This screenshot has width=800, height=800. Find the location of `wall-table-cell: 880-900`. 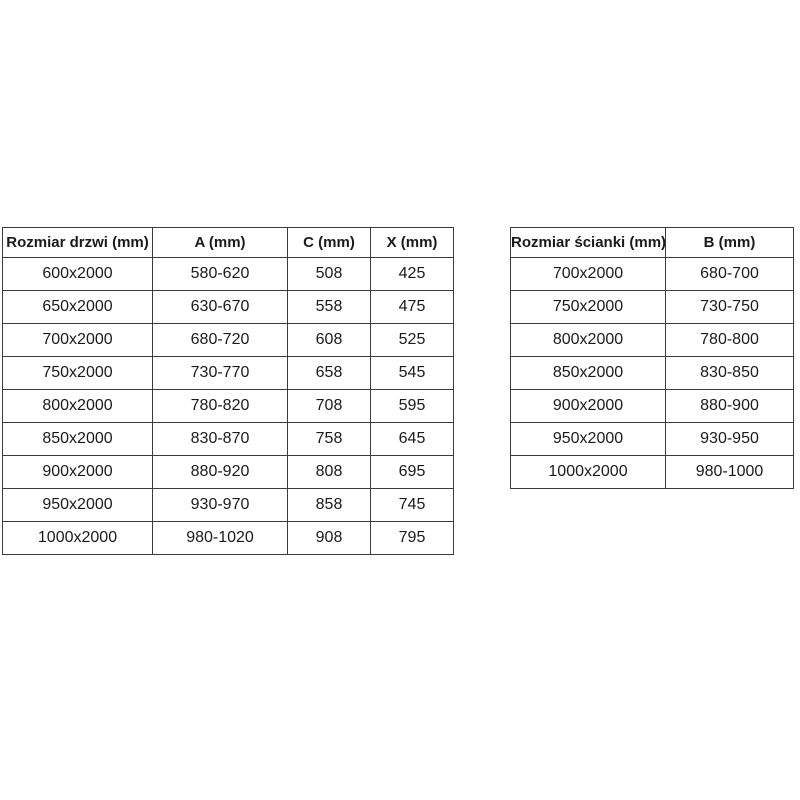

wall-table-cell: 880-900 is located at coordinates (729, 406).